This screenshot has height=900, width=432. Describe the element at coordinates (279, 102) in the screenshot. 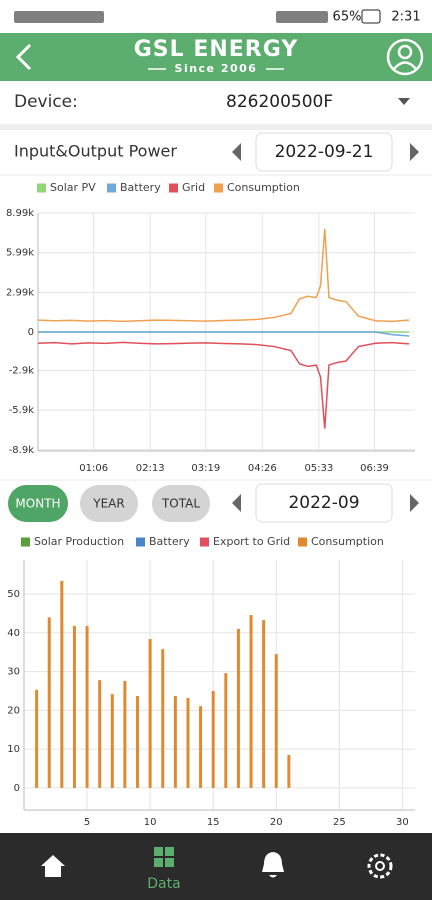

I see `device-value: 826200500F` at that location.